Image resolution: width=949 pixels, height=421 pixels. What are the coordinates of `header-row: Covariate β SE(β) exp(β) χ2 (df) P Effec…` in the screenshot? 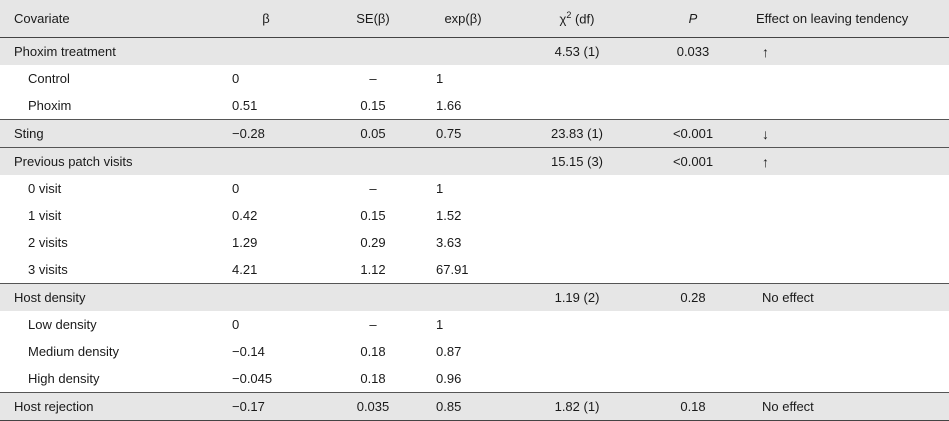 It's located at (474, 19).